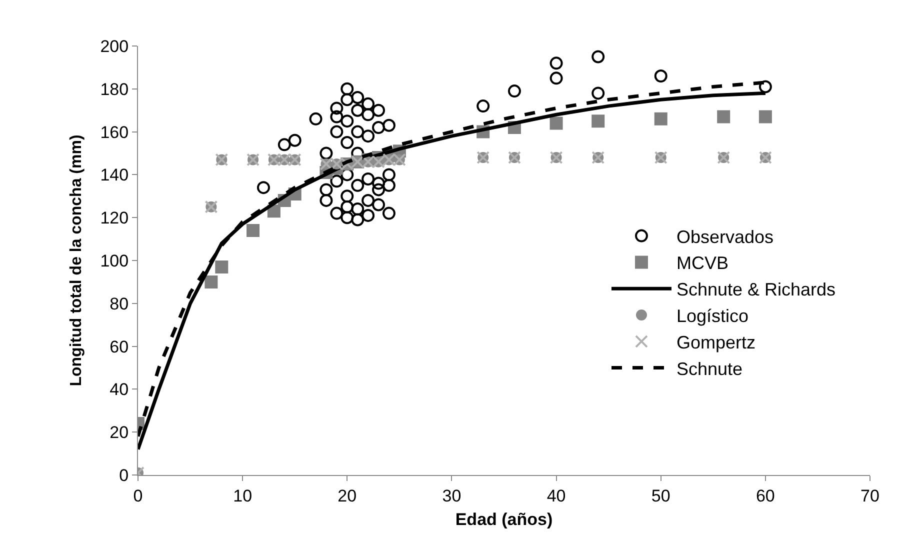 Image resolution: width=909 pixels, height=558 pixels. I want to click on y-tick-label: 40, so click(119, 390).